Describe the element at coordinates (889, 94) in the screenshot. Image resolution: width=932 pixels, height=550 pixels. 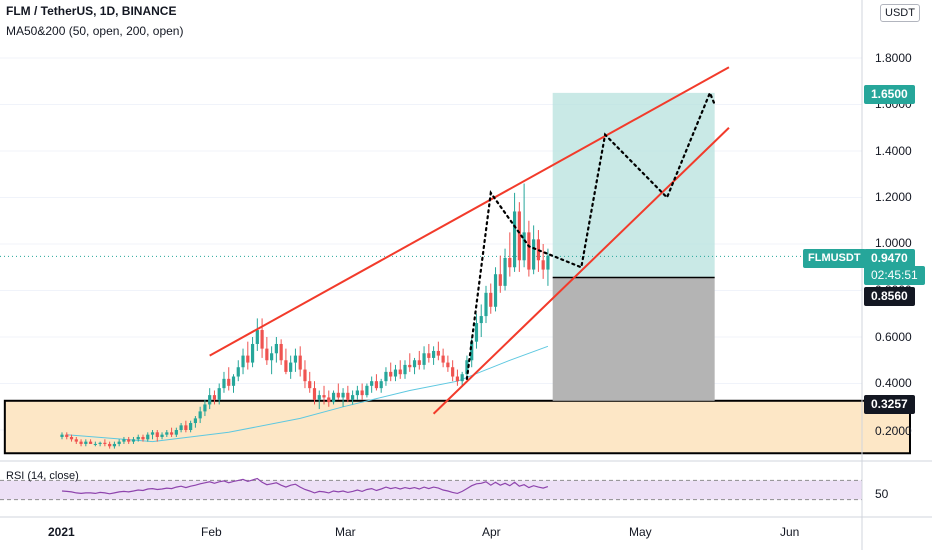
I see `target-price-tag: 1.6500` at that location.